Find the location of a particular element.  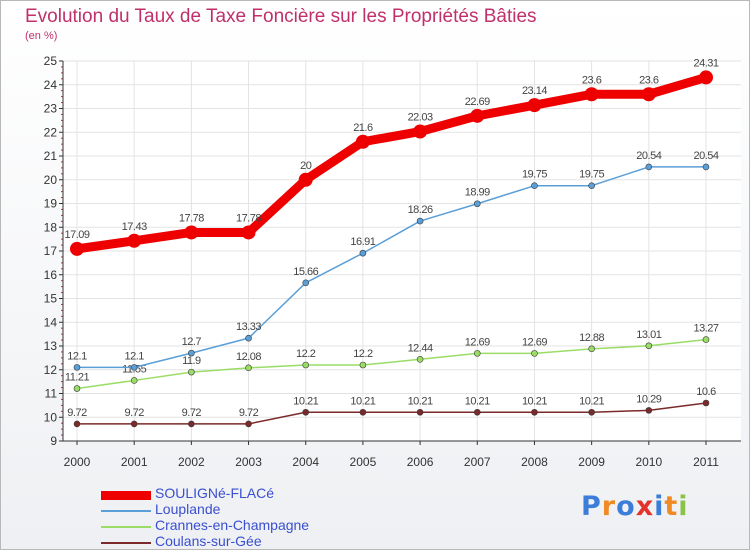

x-tick-label: 2006 is located at coordinates (420, 462).